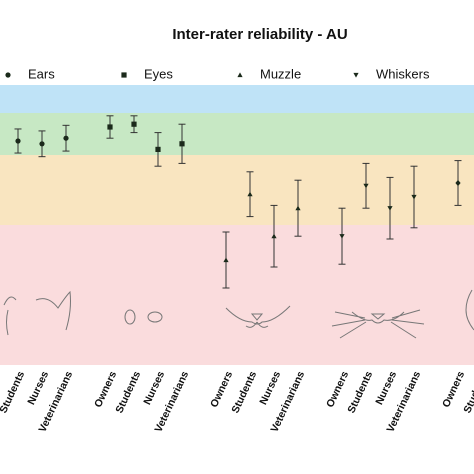  Describe the element at coordinates (37, 313) in the screenshot. I see `ears-drawing` at that location.